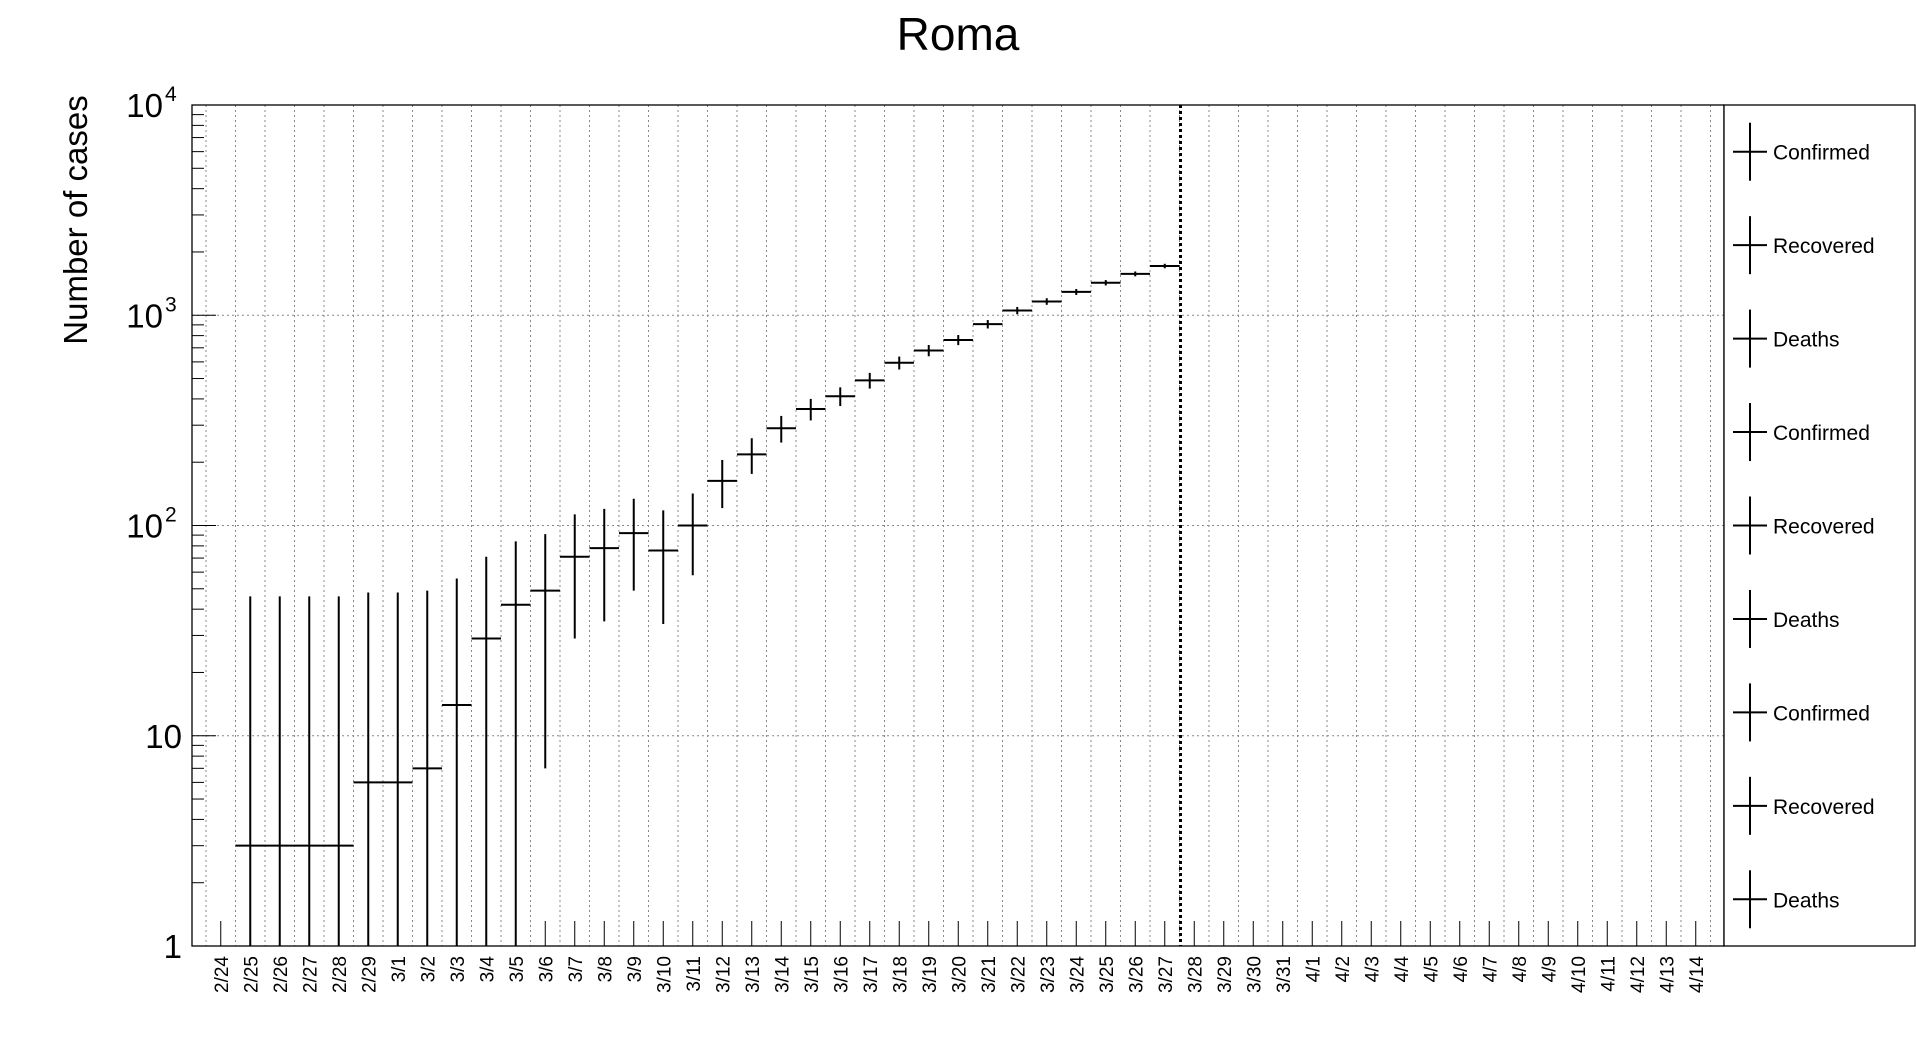 This screenshot has width=1916, height=1052. Describe the element at coordinates (1107, 974) in the screenshot. I see `x-tick-label: 3/25` at that location.